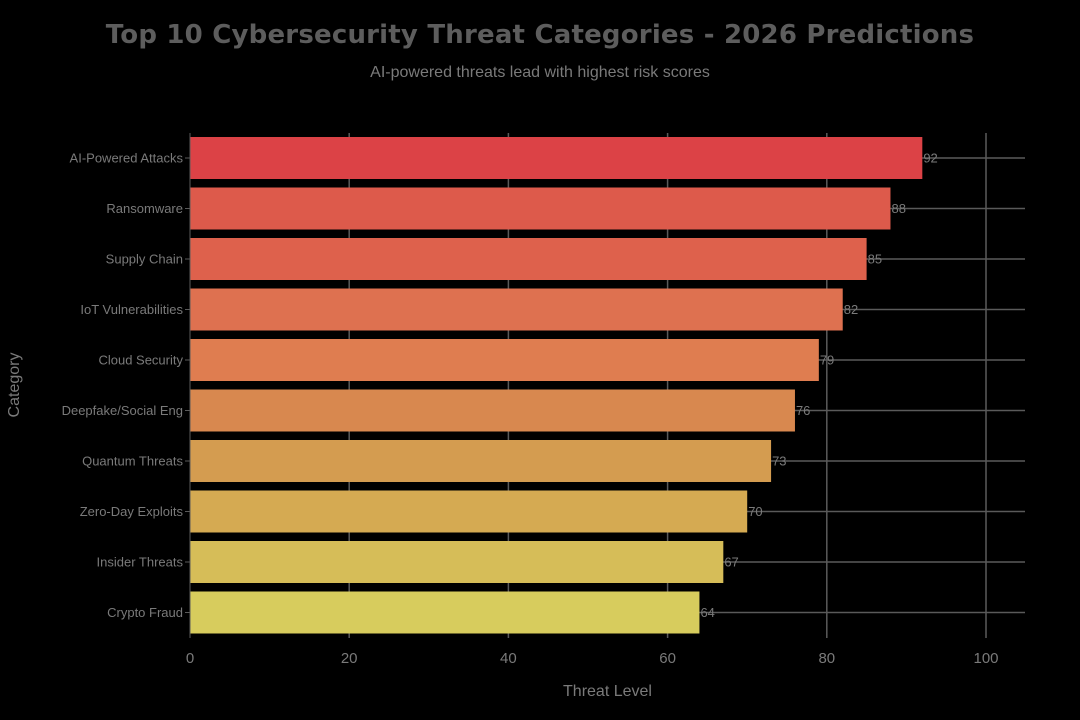  I want to click on data-label: 85, so click(875, 259).